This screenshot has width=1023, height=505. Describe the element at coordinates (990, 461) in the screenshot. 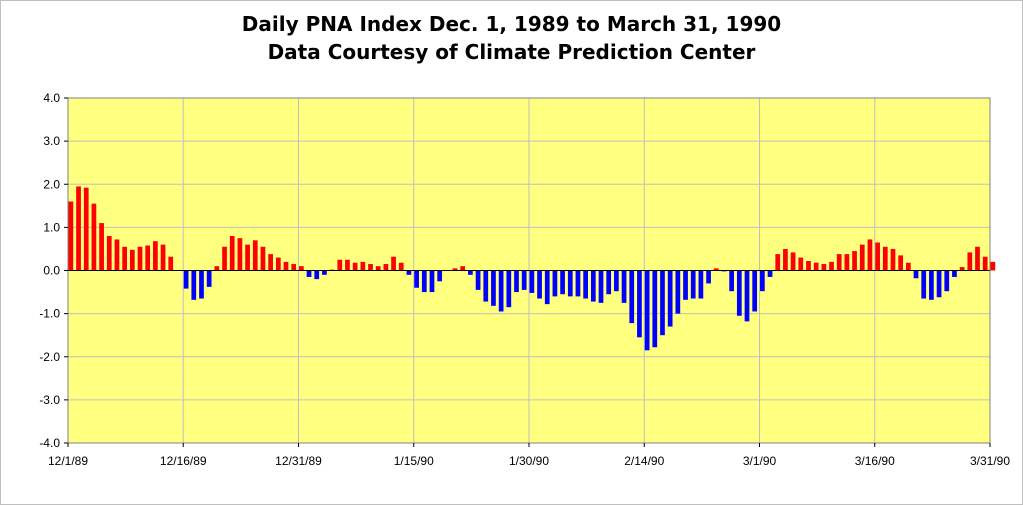

I see `x-tick-label: 3/31/90` at that location.